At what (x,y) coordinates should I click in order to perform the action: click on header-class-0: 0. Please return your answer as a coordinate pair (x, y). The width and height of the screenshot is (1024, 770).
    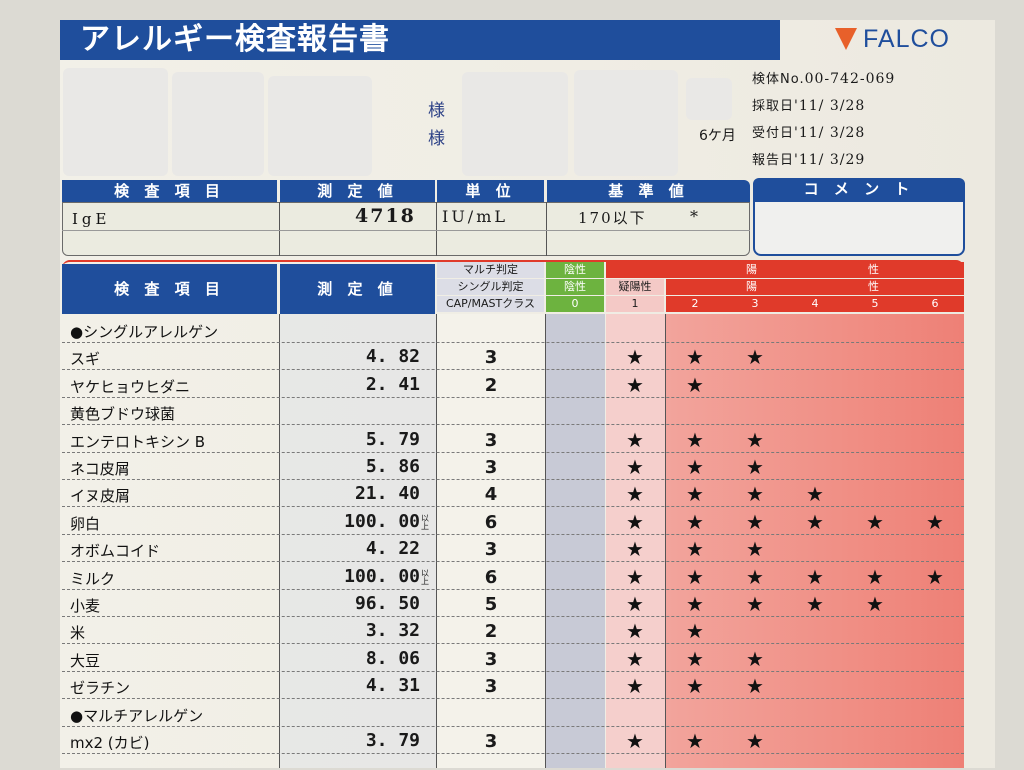
    Looking at the image, I should click on (575, 304).